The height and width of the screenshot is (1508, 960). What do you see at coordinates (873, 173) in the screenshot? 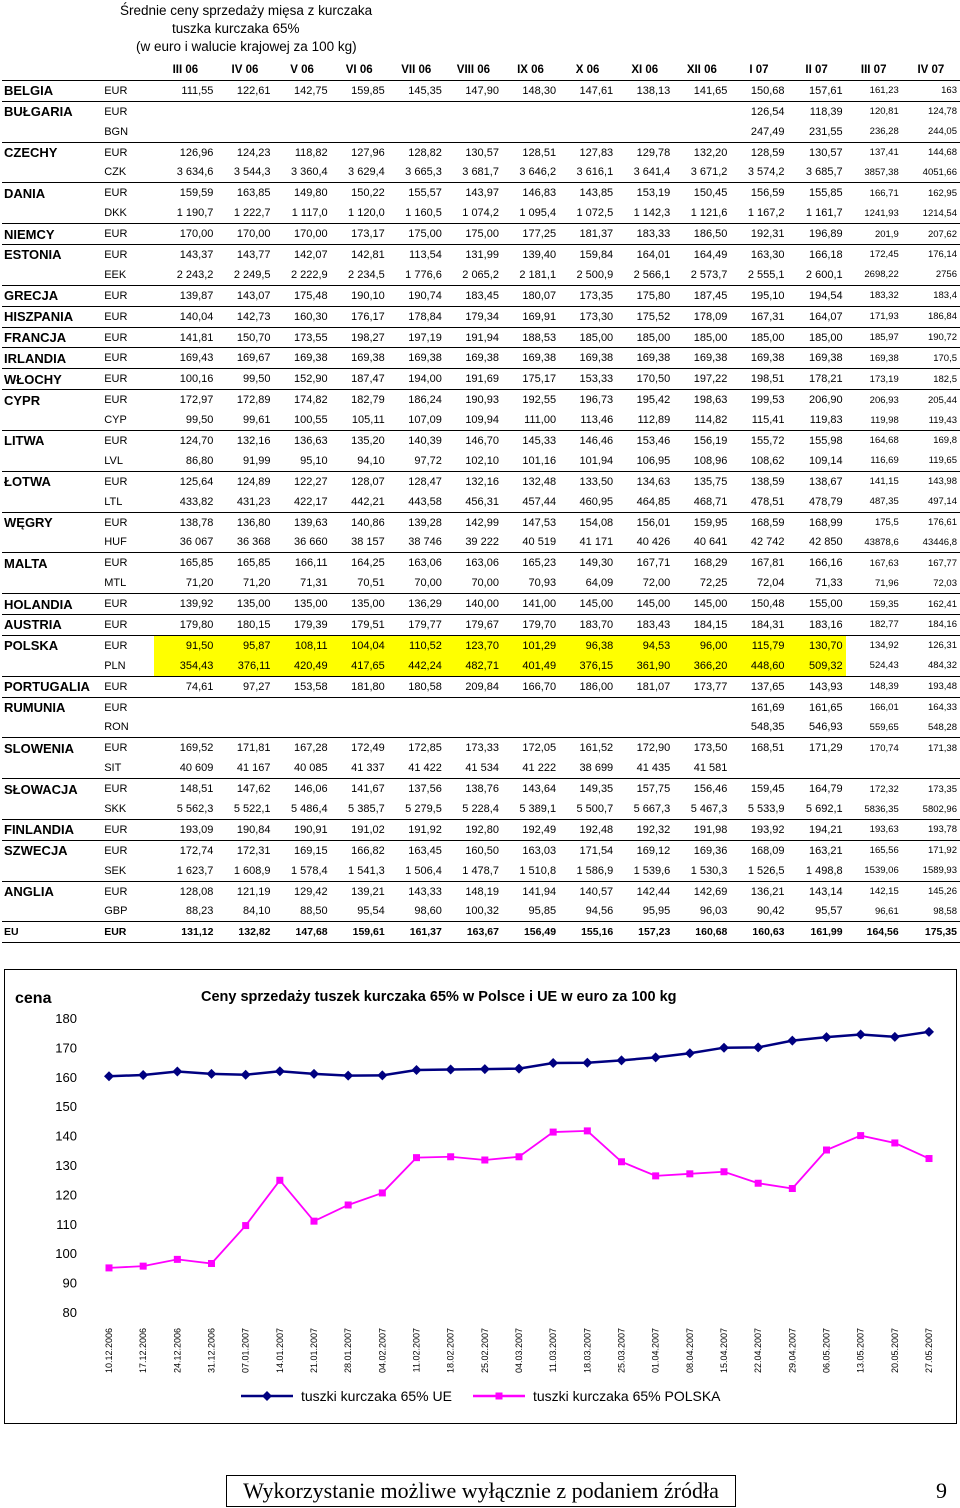
I see `value-cell: 3857,38` at bounding box center [873, 173].